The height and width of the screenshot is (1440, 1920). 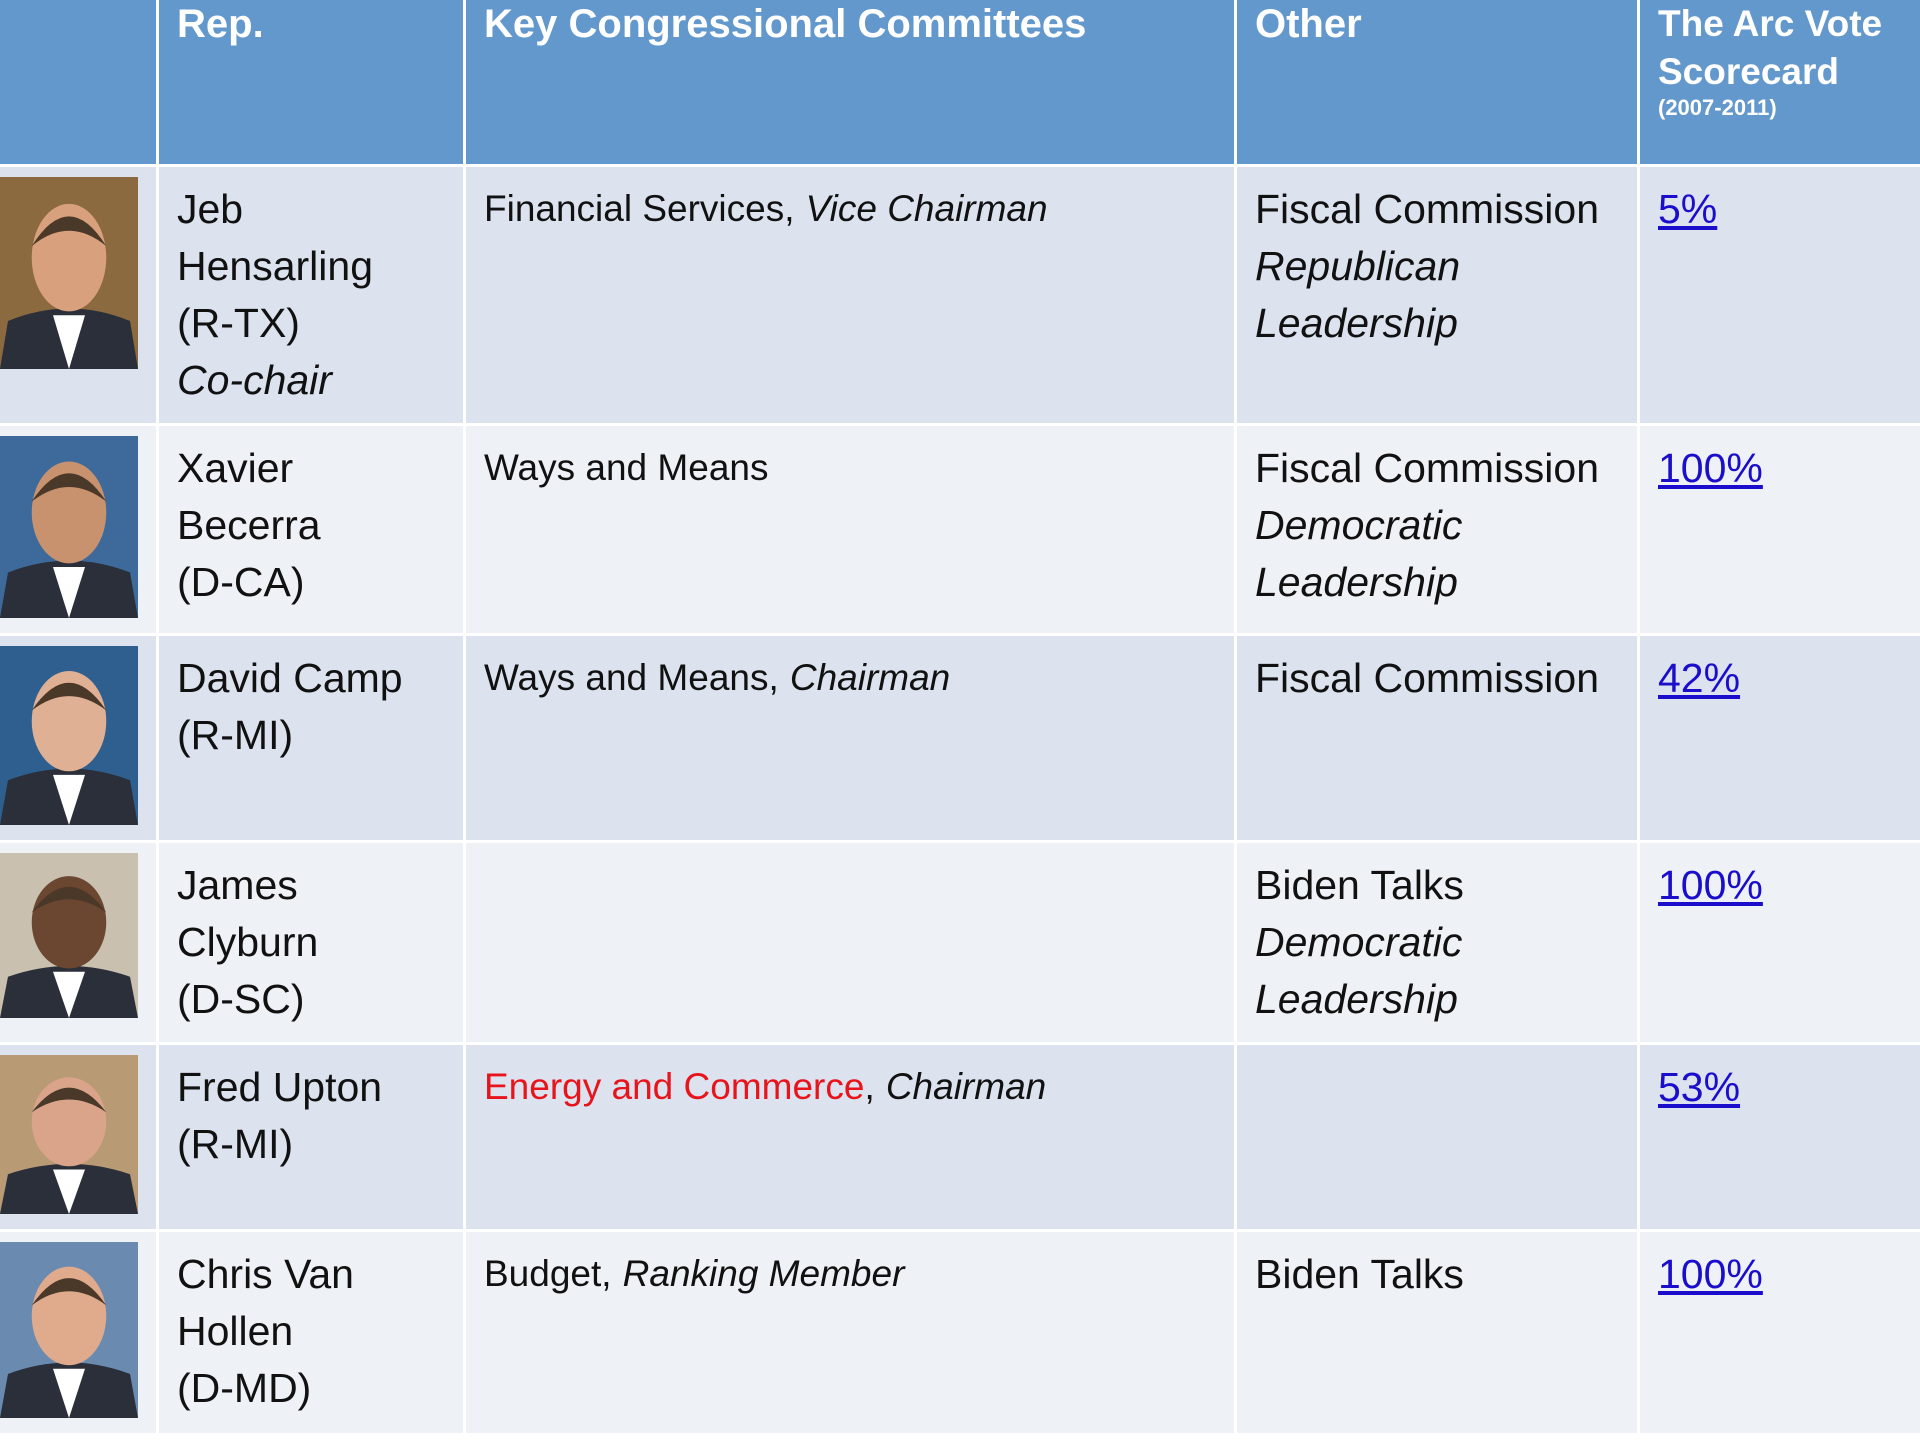 I want to click on rep-party: (D-SC), so click(x=241, y=999).